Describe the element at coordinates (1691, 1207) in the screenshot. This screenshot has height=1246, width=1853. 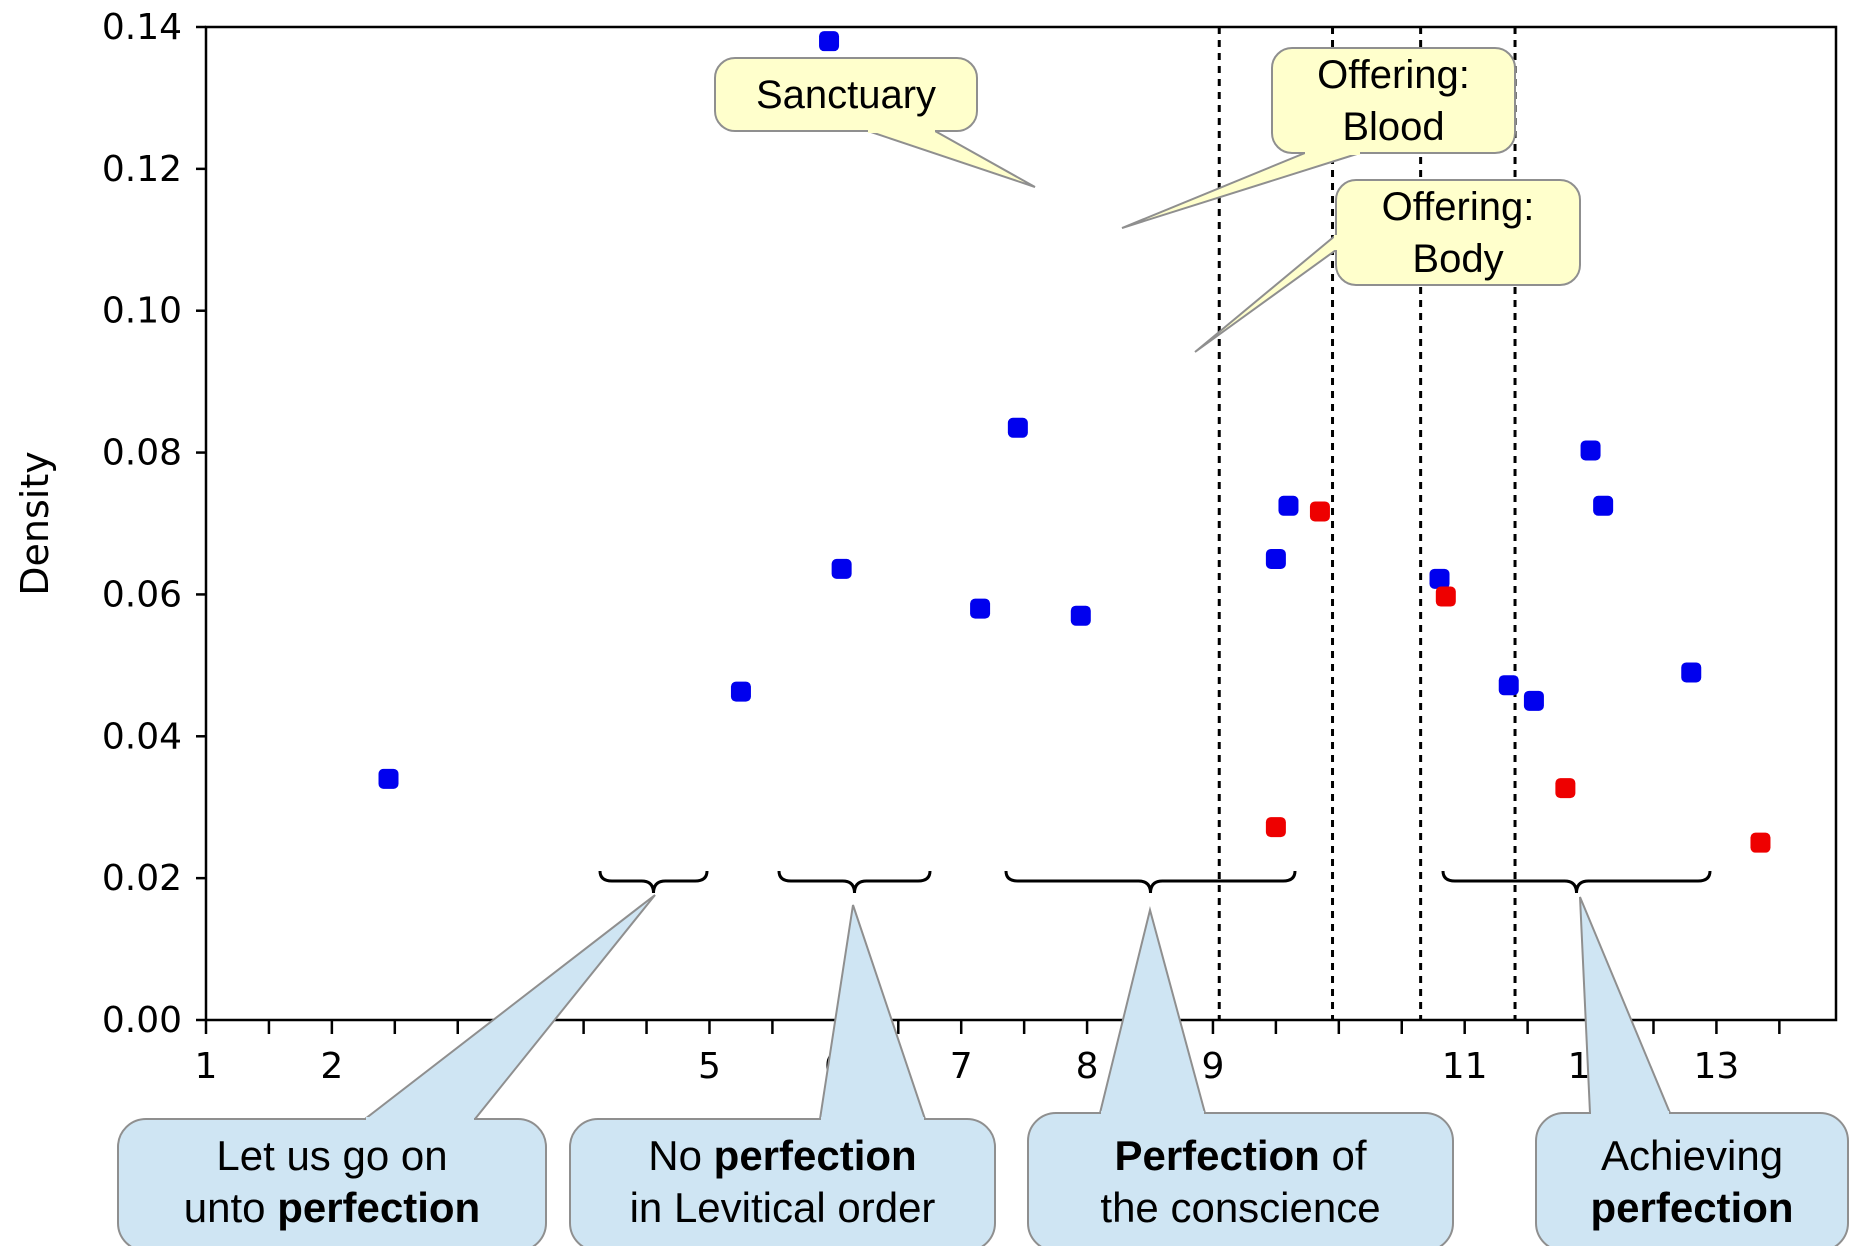
I see `callout-text-line: perfection` at that location.